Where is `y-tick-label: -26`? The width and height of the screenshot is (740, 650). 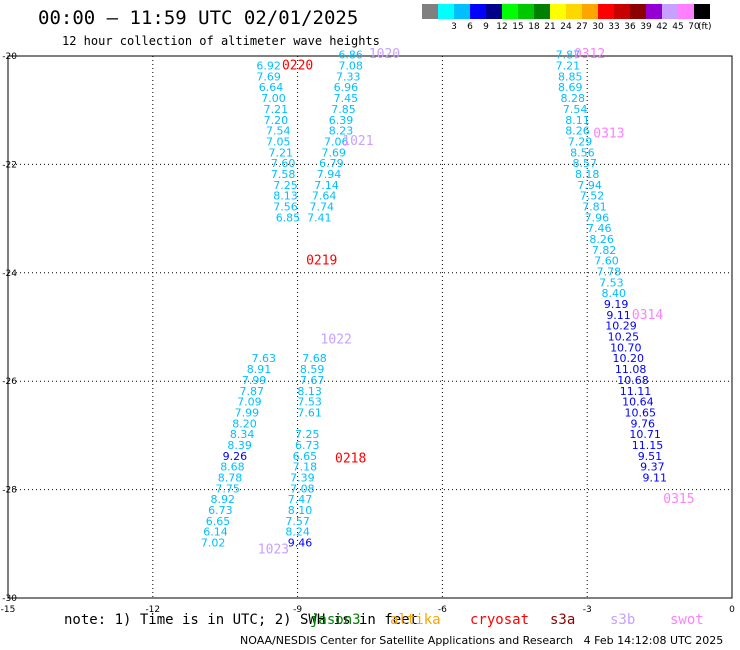 y-tick-label: -26 is located at coordinates (9, 382).